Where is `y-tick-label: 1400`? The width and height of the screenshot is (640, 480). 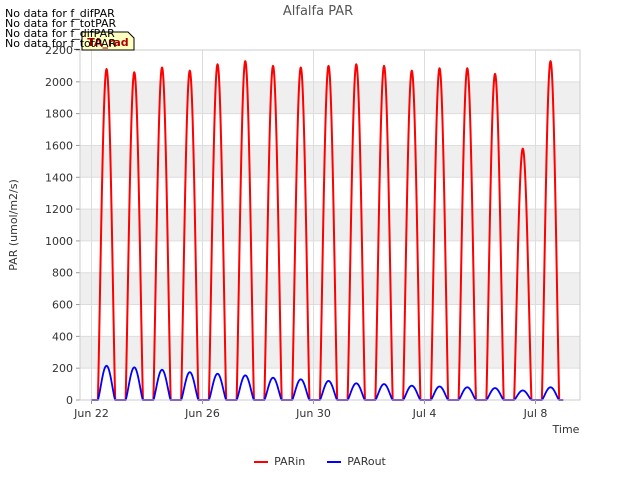
y-tick-label: 1400 is located at coordinates (59, 177).